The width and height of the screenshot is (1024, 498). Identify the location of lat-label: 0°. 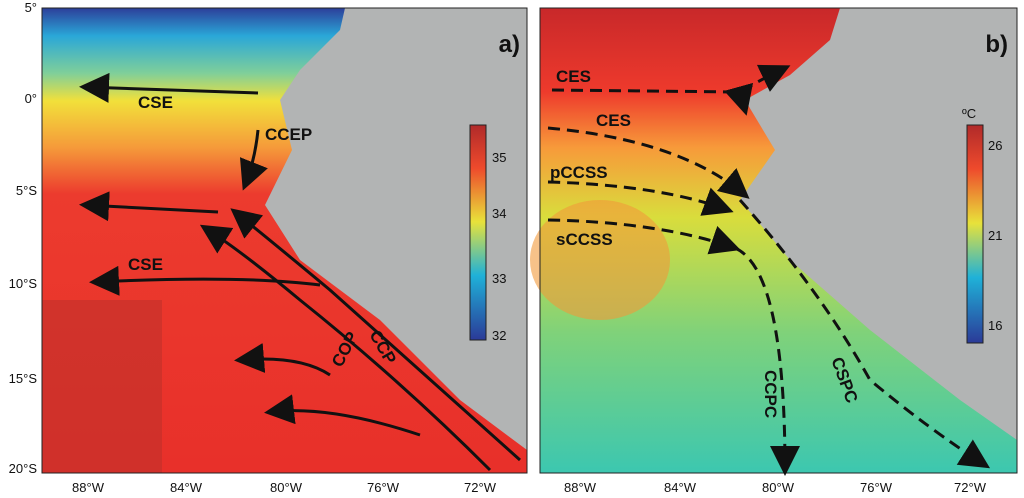
(31, 98).